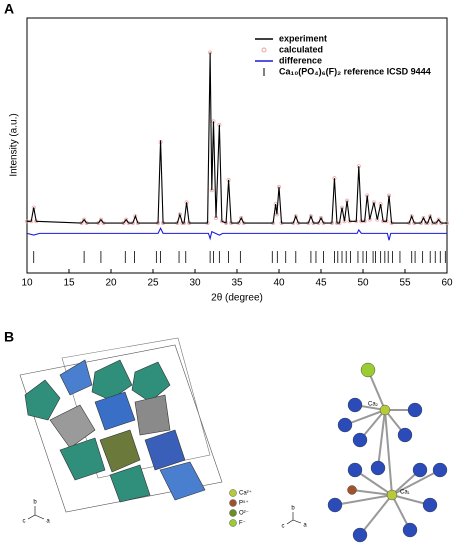  What do you see at coordinates (14, 144) in the screenshot?
I see `y-axis-label: Intensity (a.u.)` at bounding box center [14, 144].